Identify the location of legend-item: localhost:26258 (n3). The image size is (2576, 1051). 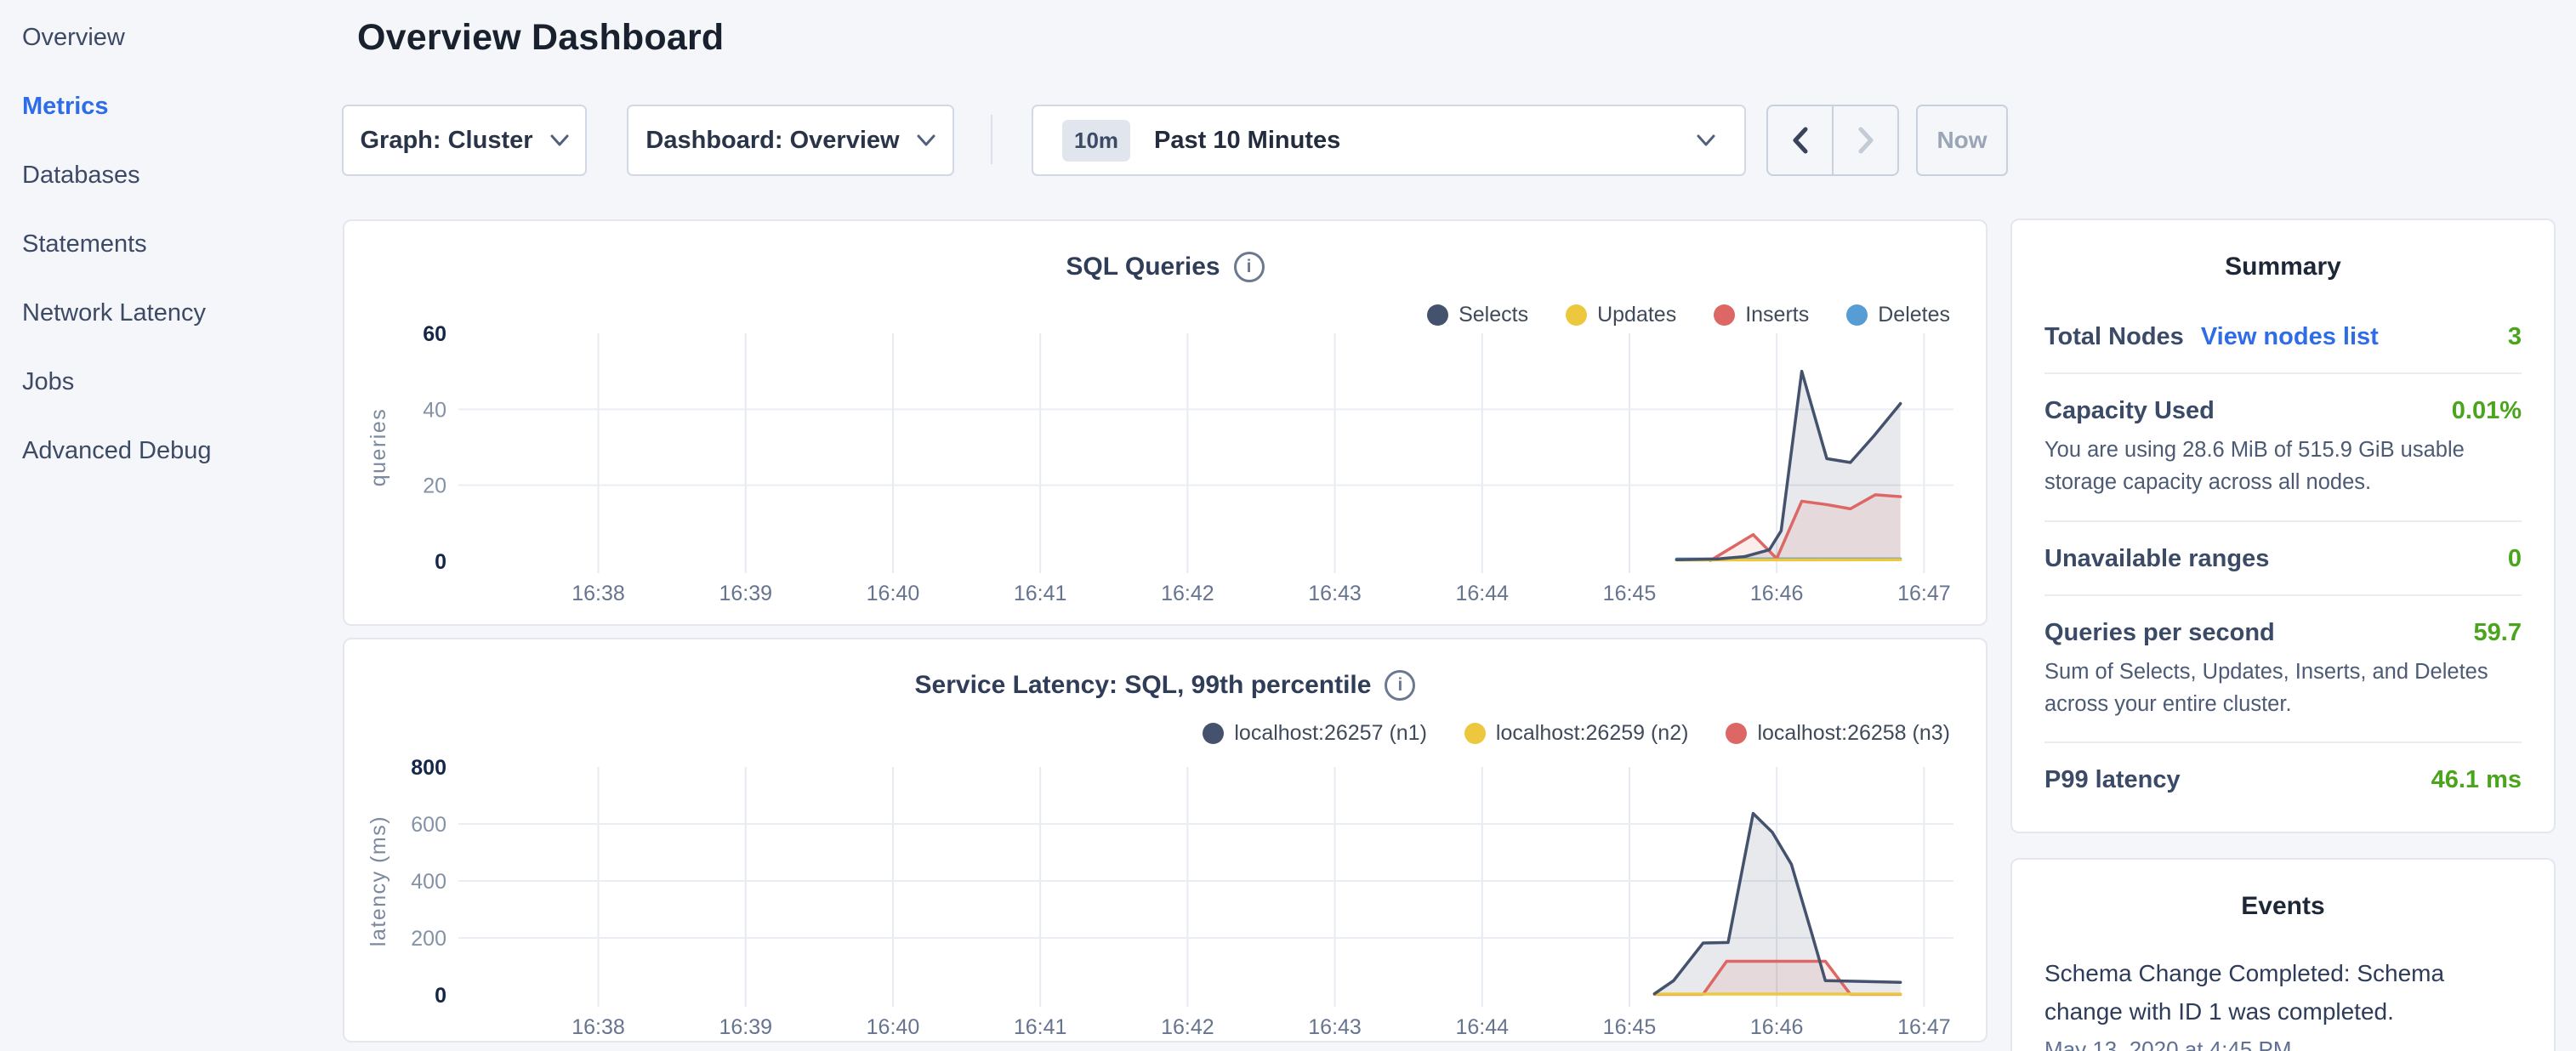
(1838, 733).